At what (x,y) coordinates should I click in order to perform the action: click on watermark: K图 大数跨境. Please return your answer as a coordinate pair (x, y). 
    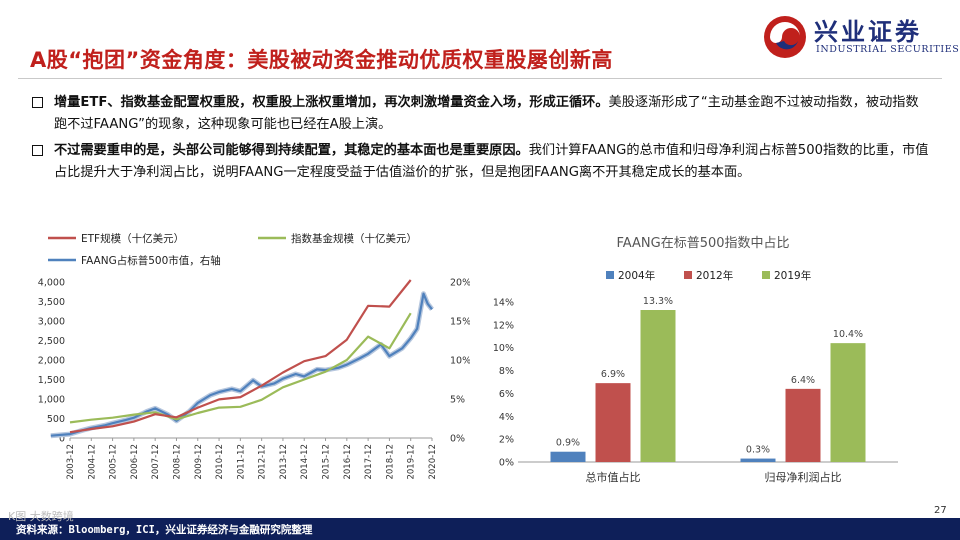
    Looking at the image, I should click on (41, 516).